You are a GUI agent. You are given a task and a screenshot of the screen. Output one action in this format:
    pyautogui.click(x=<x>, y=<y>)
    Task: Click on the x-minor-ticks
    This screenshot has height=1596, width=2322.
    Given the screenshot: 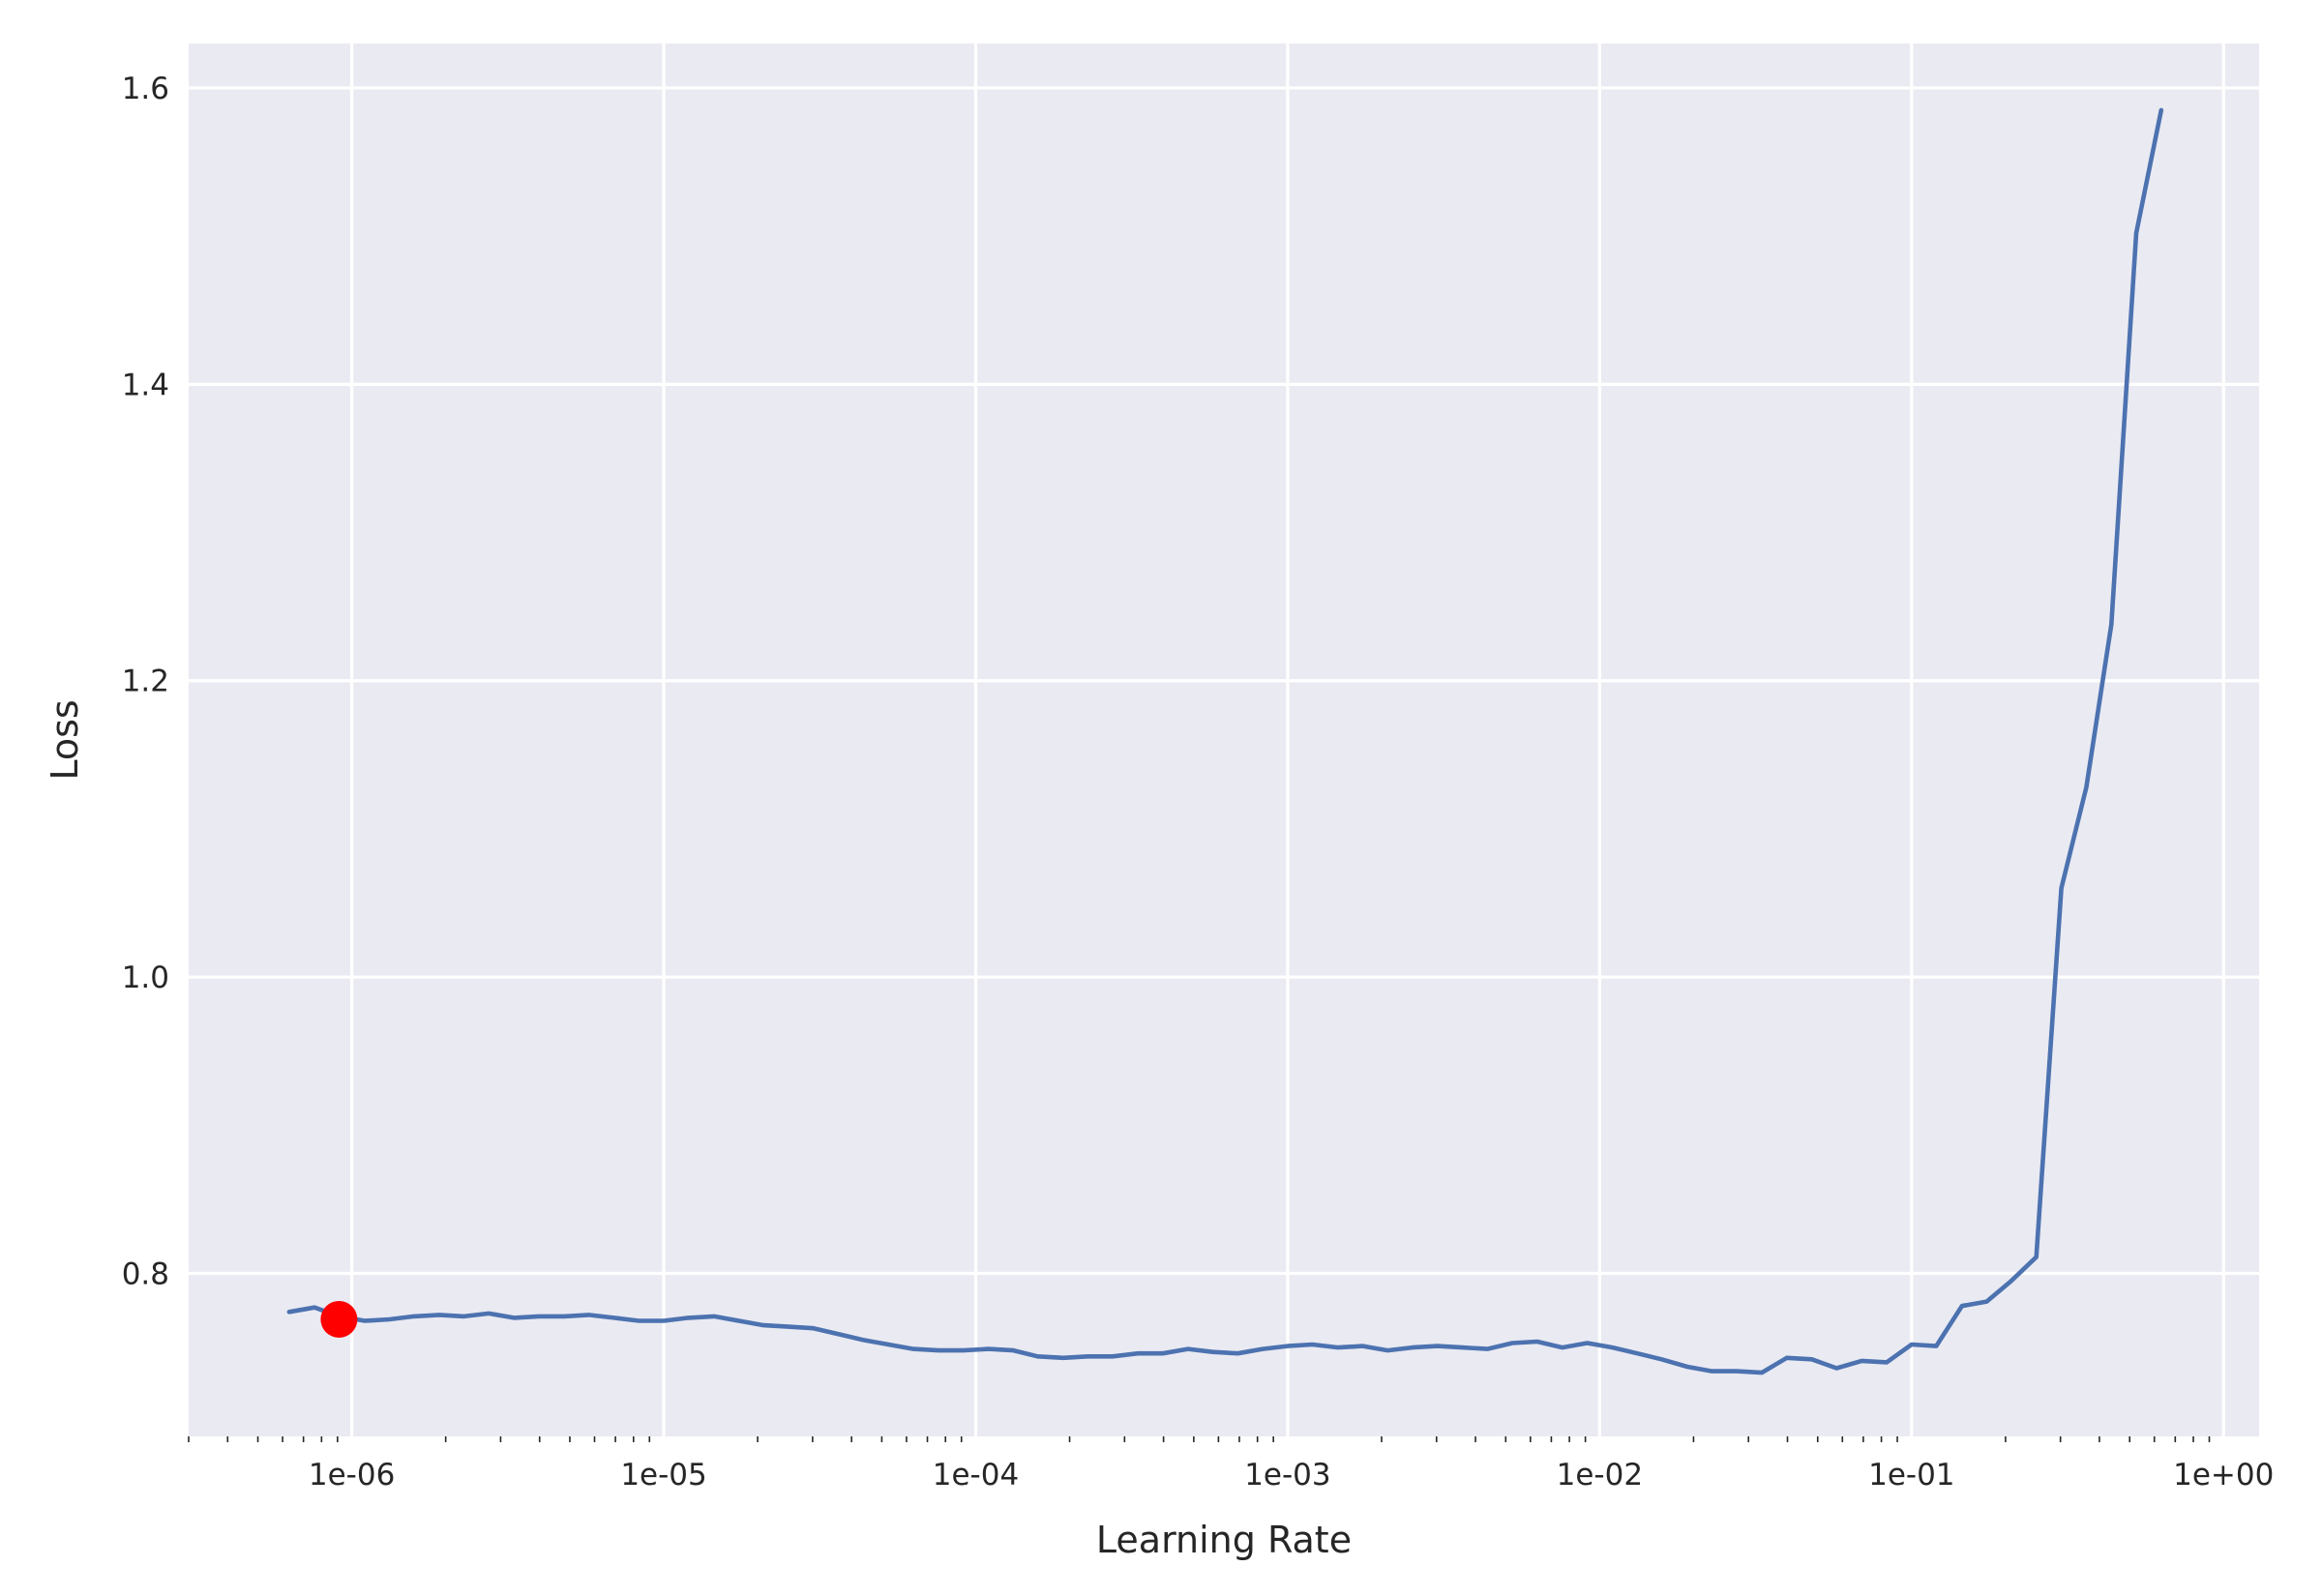 What is the action you would take?
    pyautogui.click(x=1199, y=1439)
    